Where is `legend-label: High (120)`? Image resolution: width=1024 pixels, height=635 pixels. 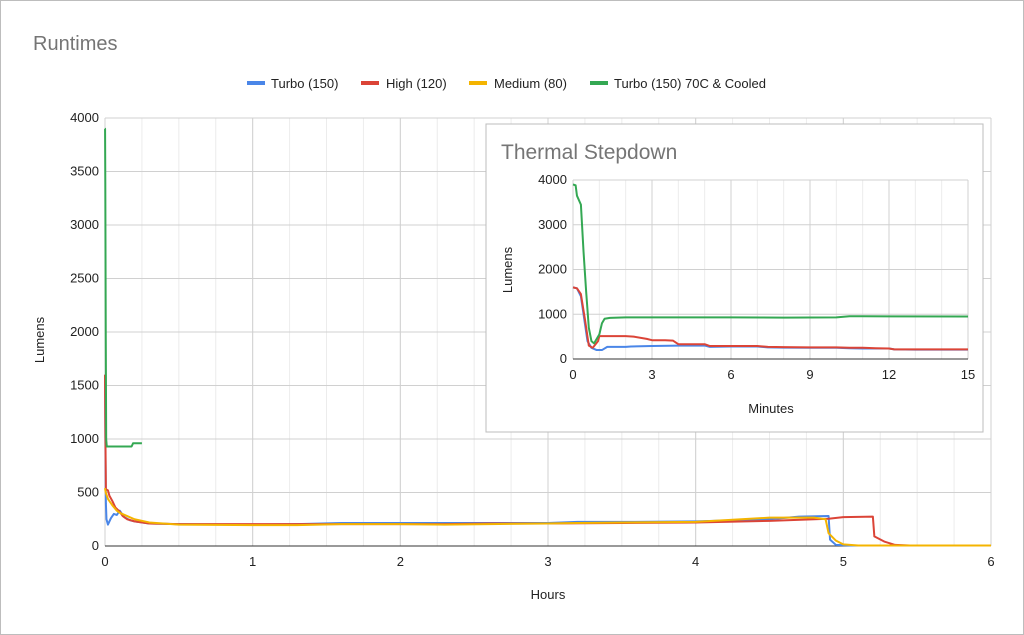
legend-label: High (120) is located at coordinates (416, 83).